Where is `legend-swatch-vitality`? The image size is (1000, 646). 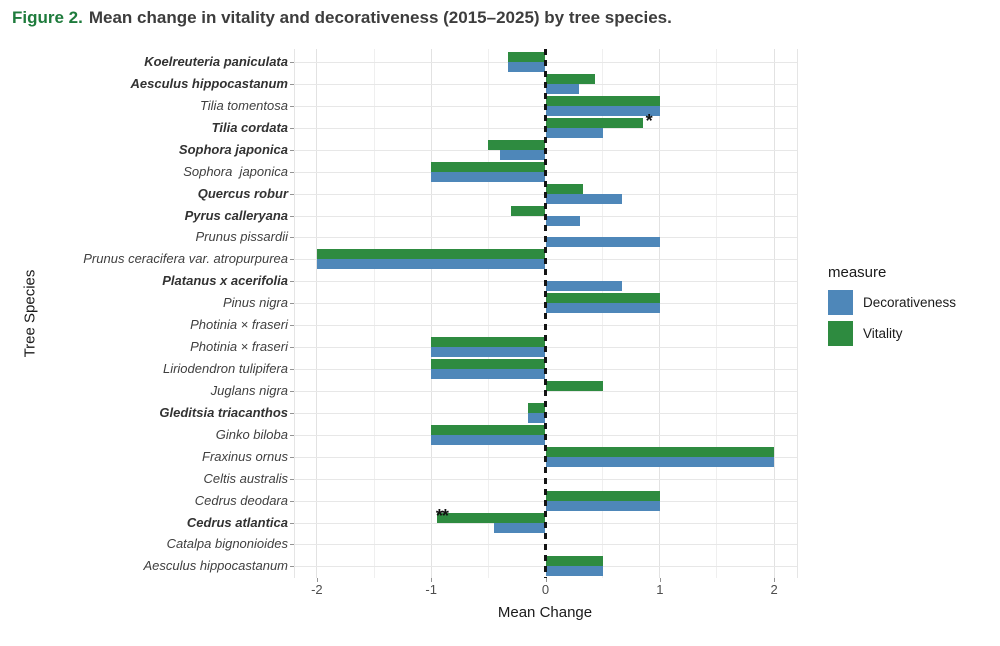
legend-swatch-vitality is located at coordinates (840, 333).